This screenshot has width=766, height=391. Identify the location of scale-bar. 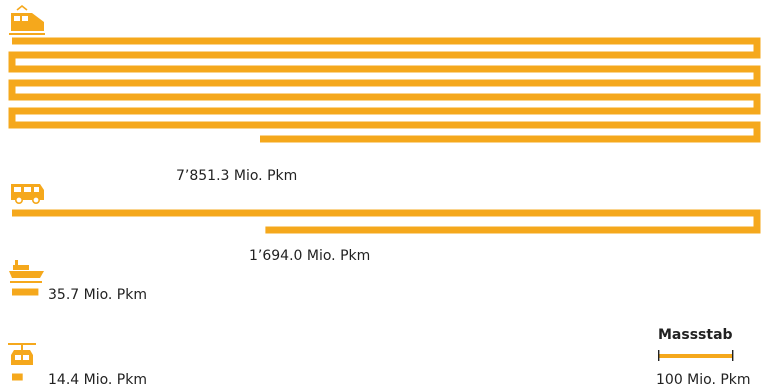
(696, 356).